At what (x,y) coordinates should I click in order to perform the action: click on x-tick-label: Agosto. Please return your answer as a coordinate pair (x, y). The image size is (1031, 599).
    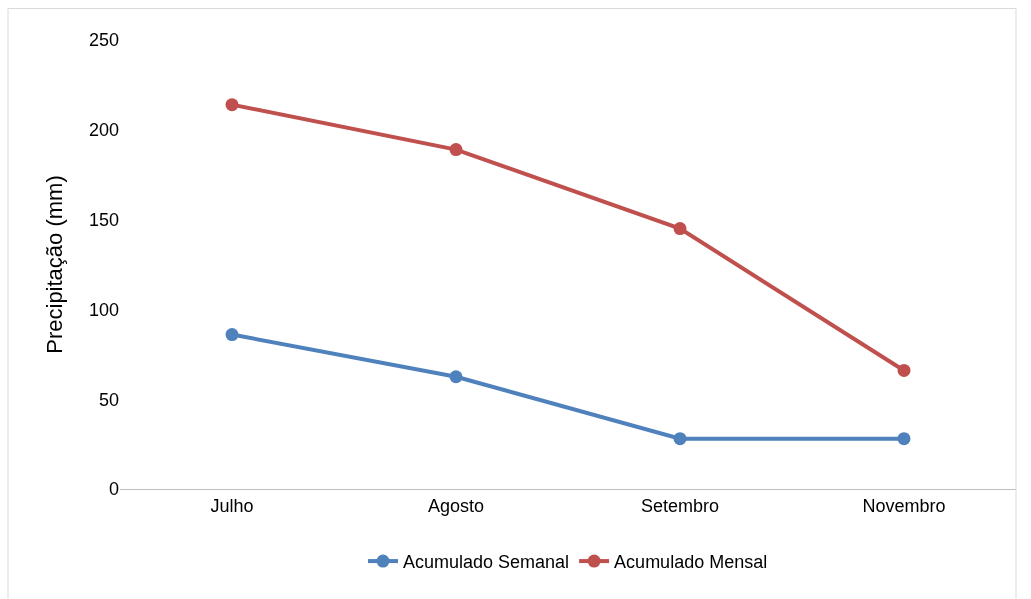
    Looking at the image, I should click on (456, 505).